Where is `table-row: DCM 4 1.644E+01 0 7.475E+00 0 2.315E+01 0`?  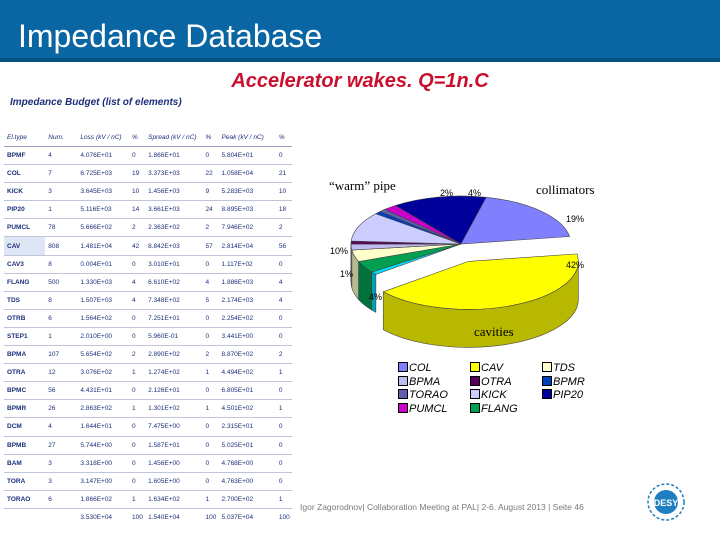
table-row: DCM 4 1.644E+01 0 7.475E+00 0 2.315E+01 0 is located at coordinates (148, 427).